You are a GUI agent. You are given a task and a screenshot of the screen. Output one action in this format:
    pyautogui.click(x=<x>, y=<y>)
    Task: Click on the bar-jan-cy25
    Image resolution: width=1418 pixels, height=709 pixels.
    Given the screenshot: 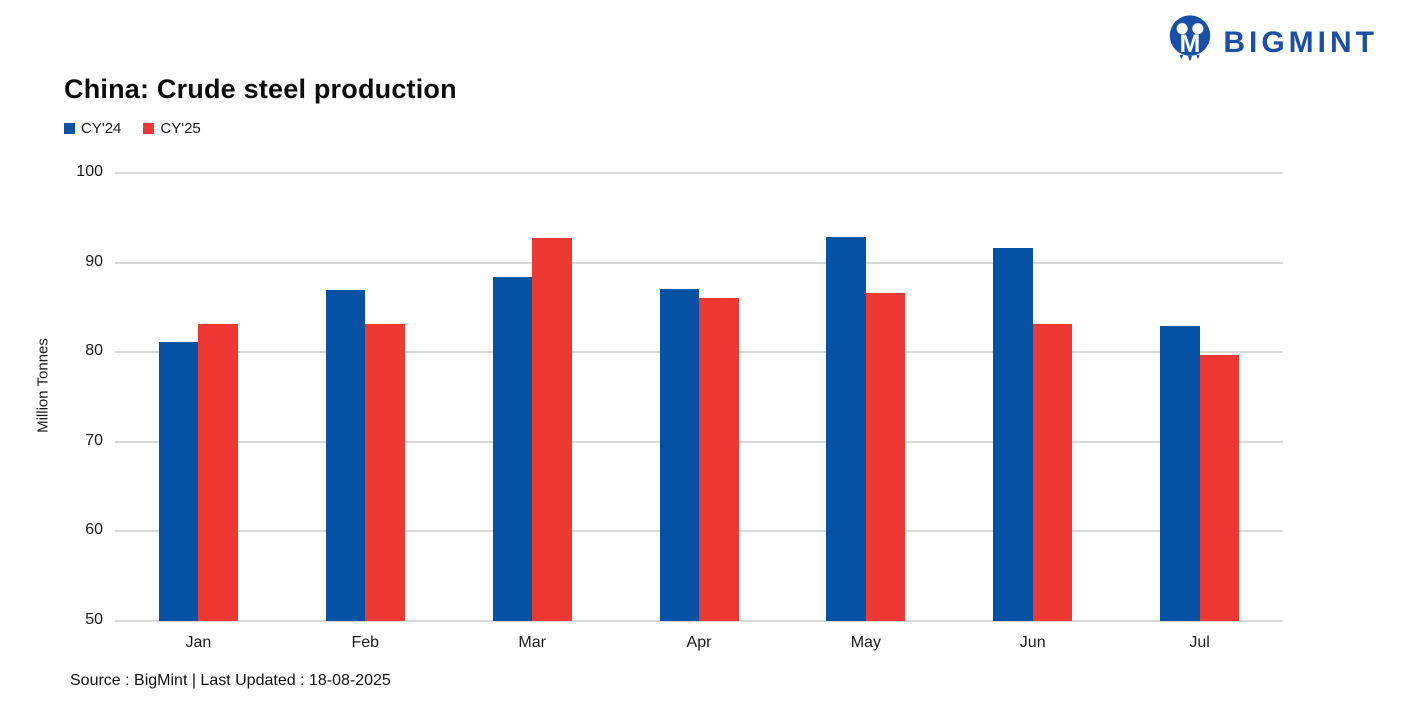 What is the action you would take?
    pyautogui.click(x=218, y=472)
    